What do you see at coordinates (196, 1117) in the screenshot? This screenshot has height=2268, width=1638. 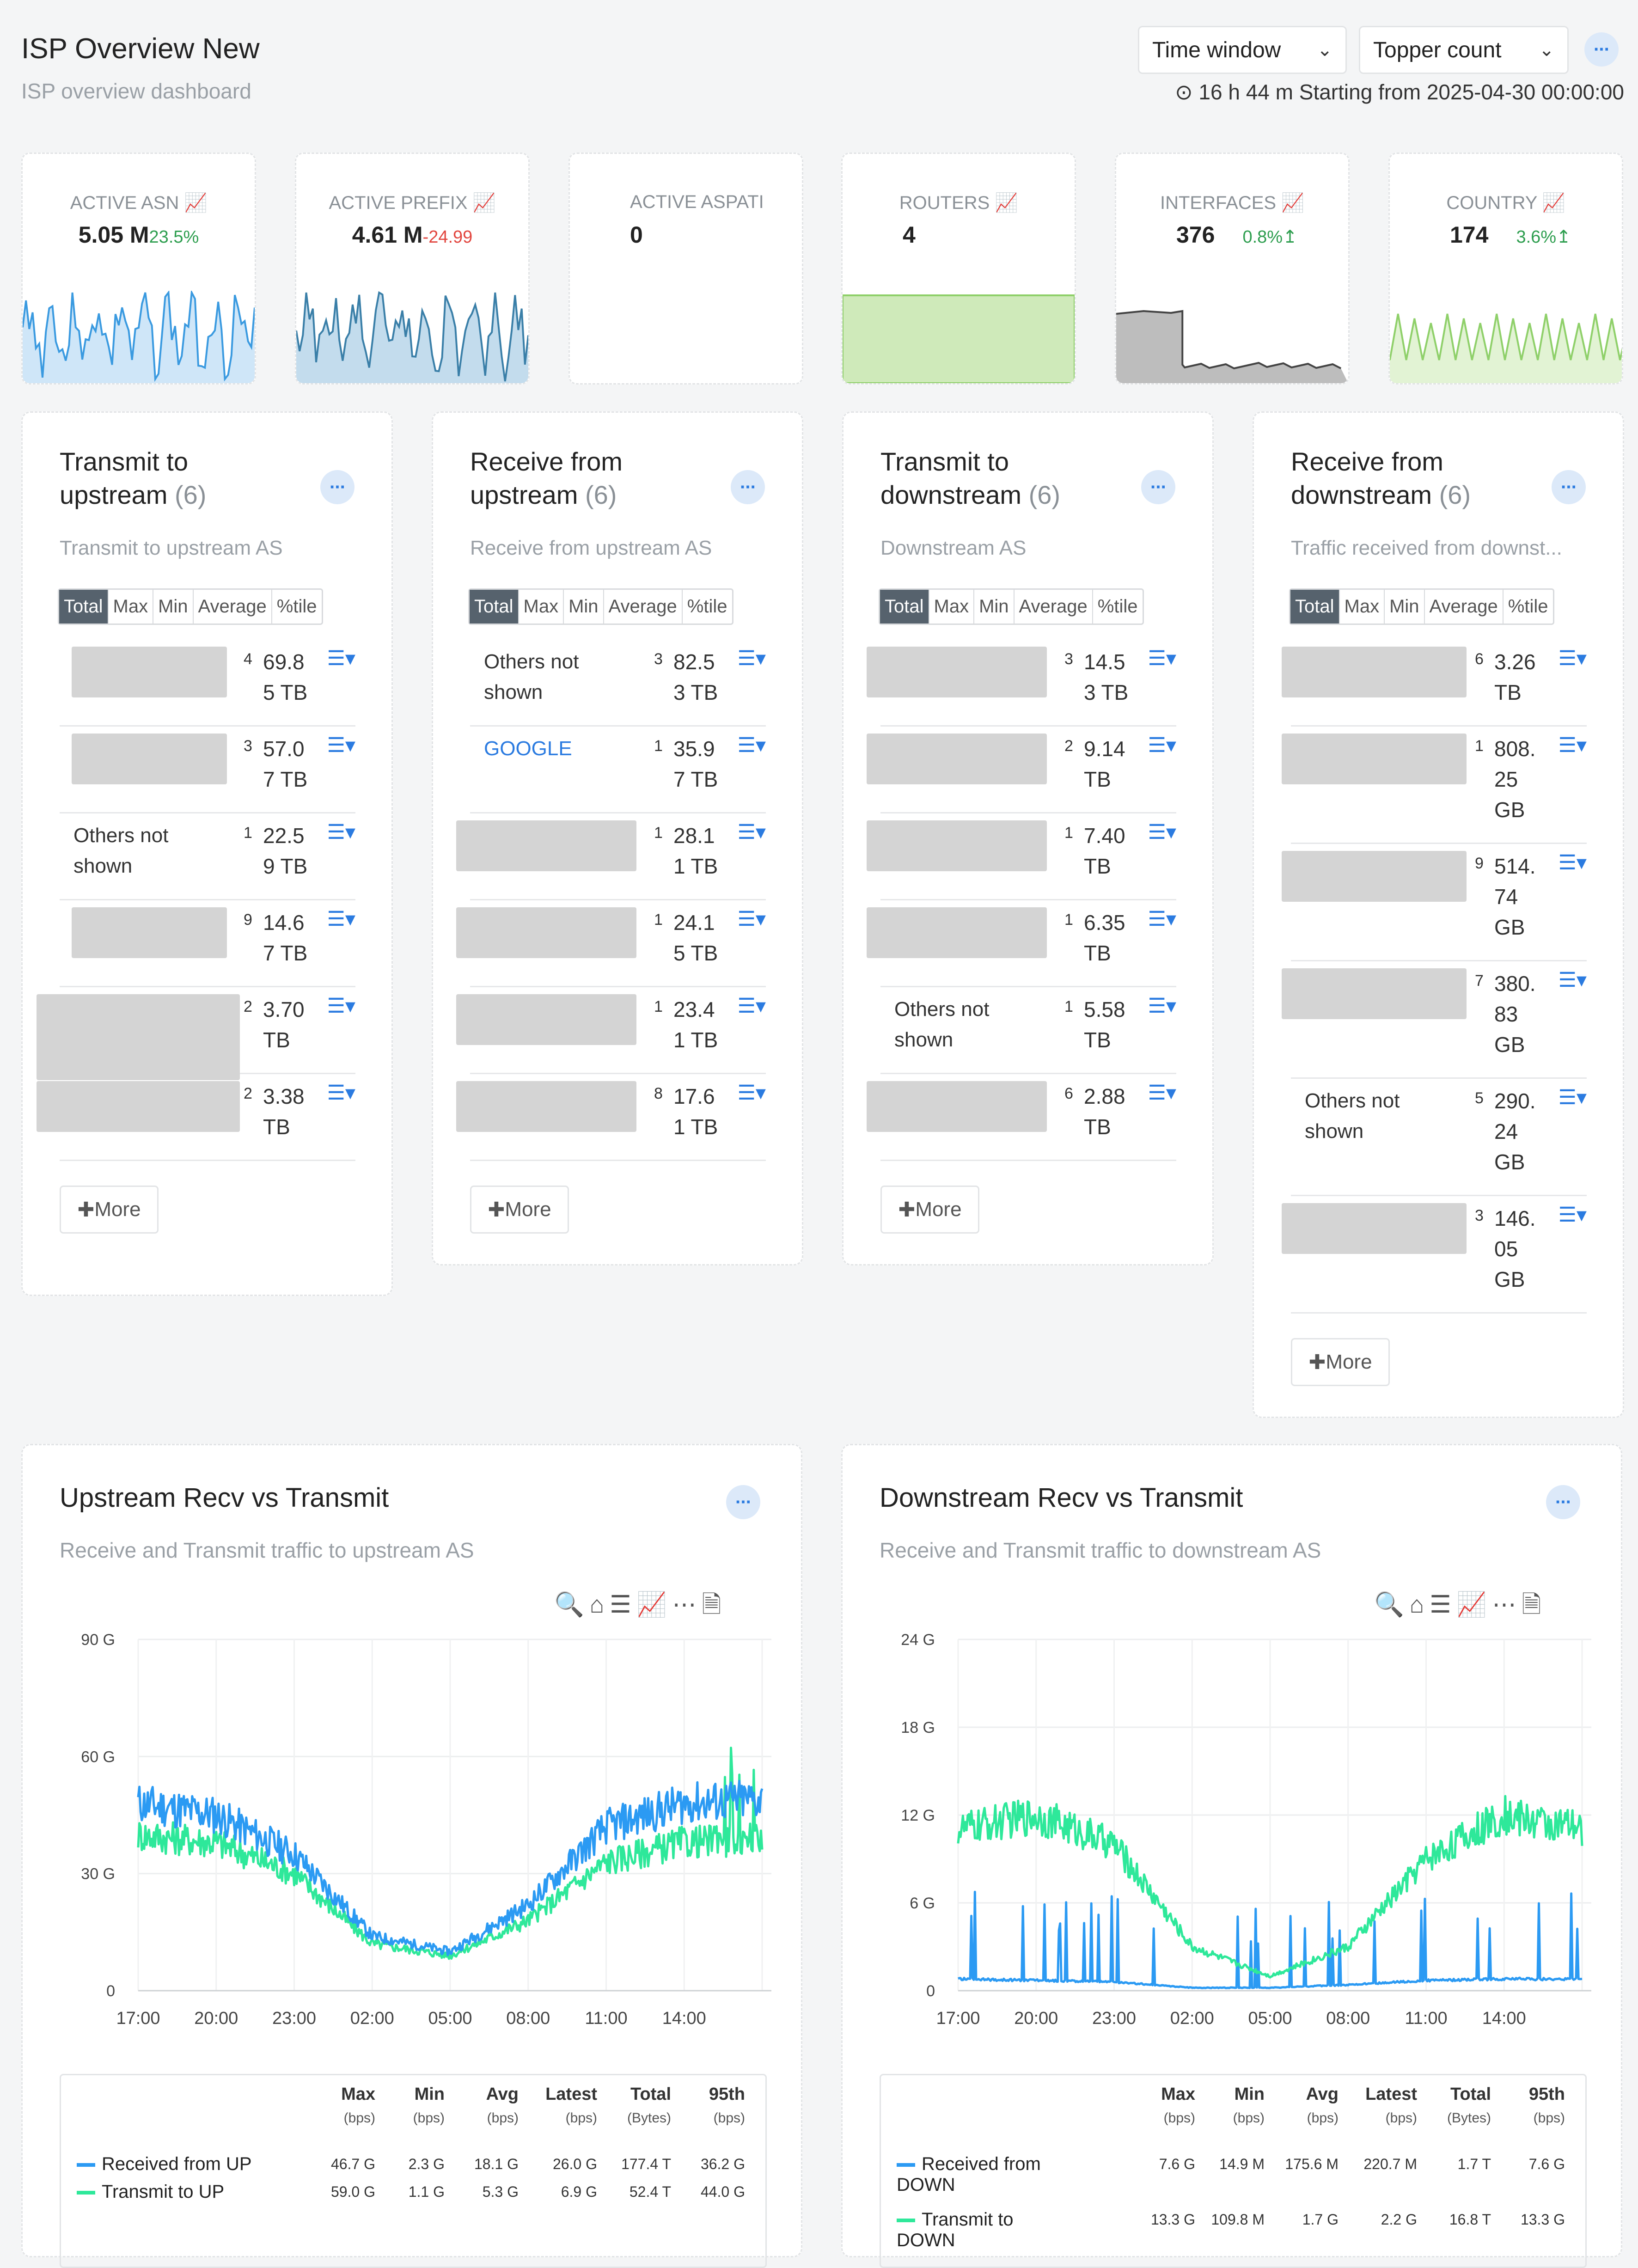 I see `list-item: 2 3.38 TB ☰▾` at bounding box center [196, 1117].